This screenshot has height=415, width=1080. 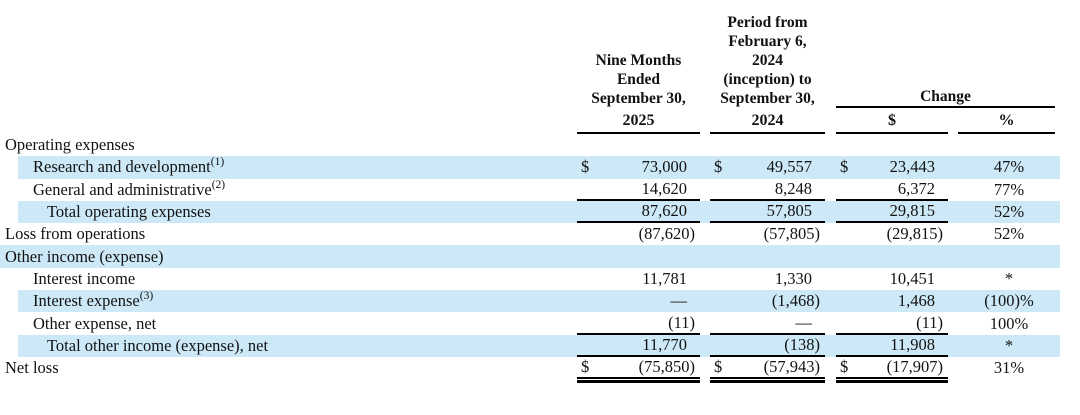 I want to click on year-2025-header: 2025, so click(x=638, y=121).